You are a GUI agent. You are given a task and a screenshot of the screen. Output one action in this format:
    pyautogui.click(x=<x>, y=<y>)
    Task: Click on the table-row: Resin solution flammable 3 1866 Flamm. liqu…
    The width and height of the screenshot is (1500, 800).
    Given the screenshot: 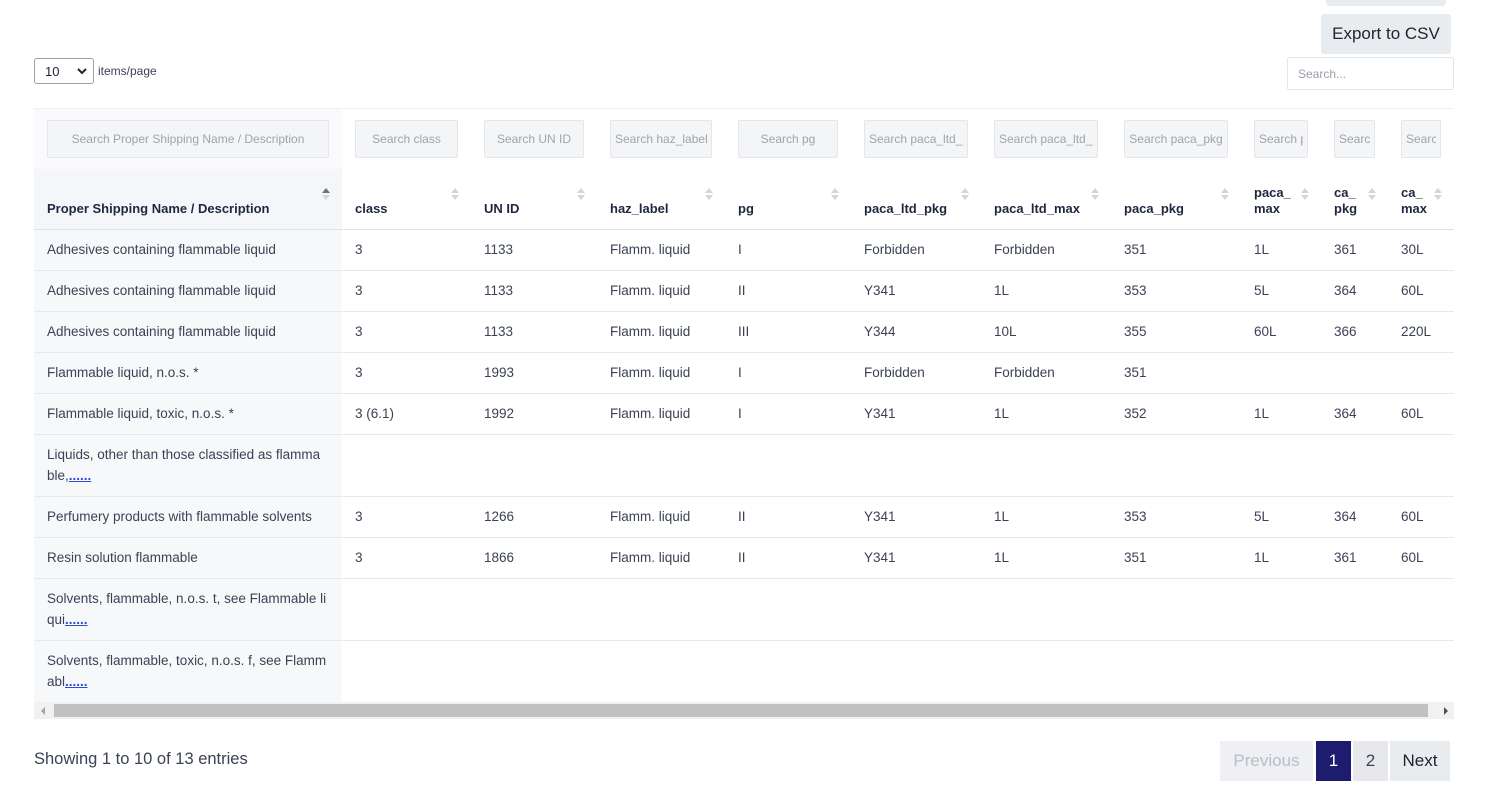 What is the action you would take?
    pyautogui.click(x=744, y=558)
    